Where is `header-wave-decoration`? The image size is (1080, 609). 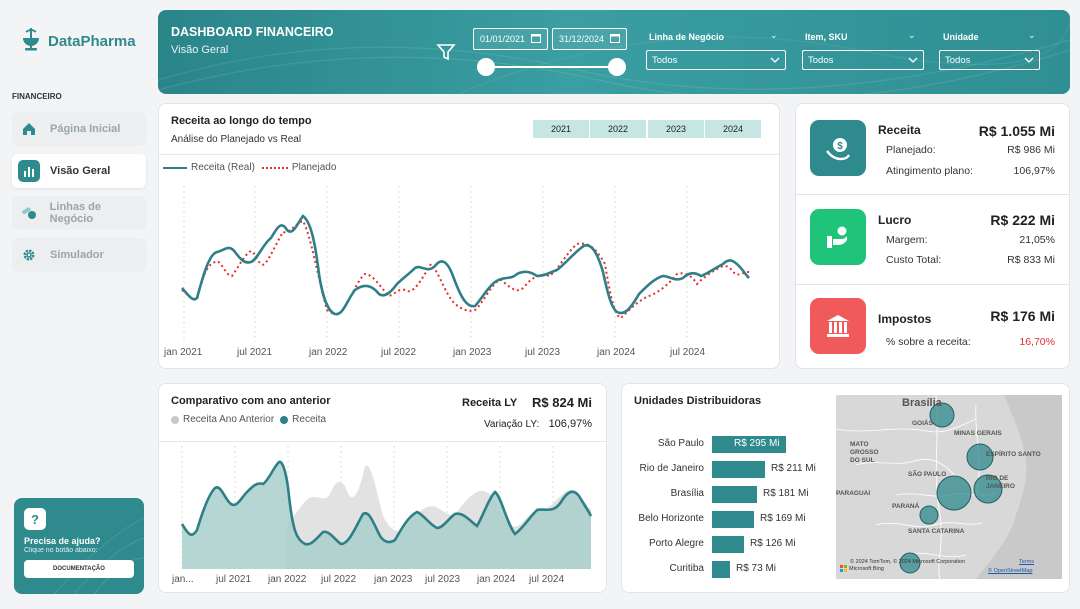
header-wave-decoration is located at coordinates (614, 56).